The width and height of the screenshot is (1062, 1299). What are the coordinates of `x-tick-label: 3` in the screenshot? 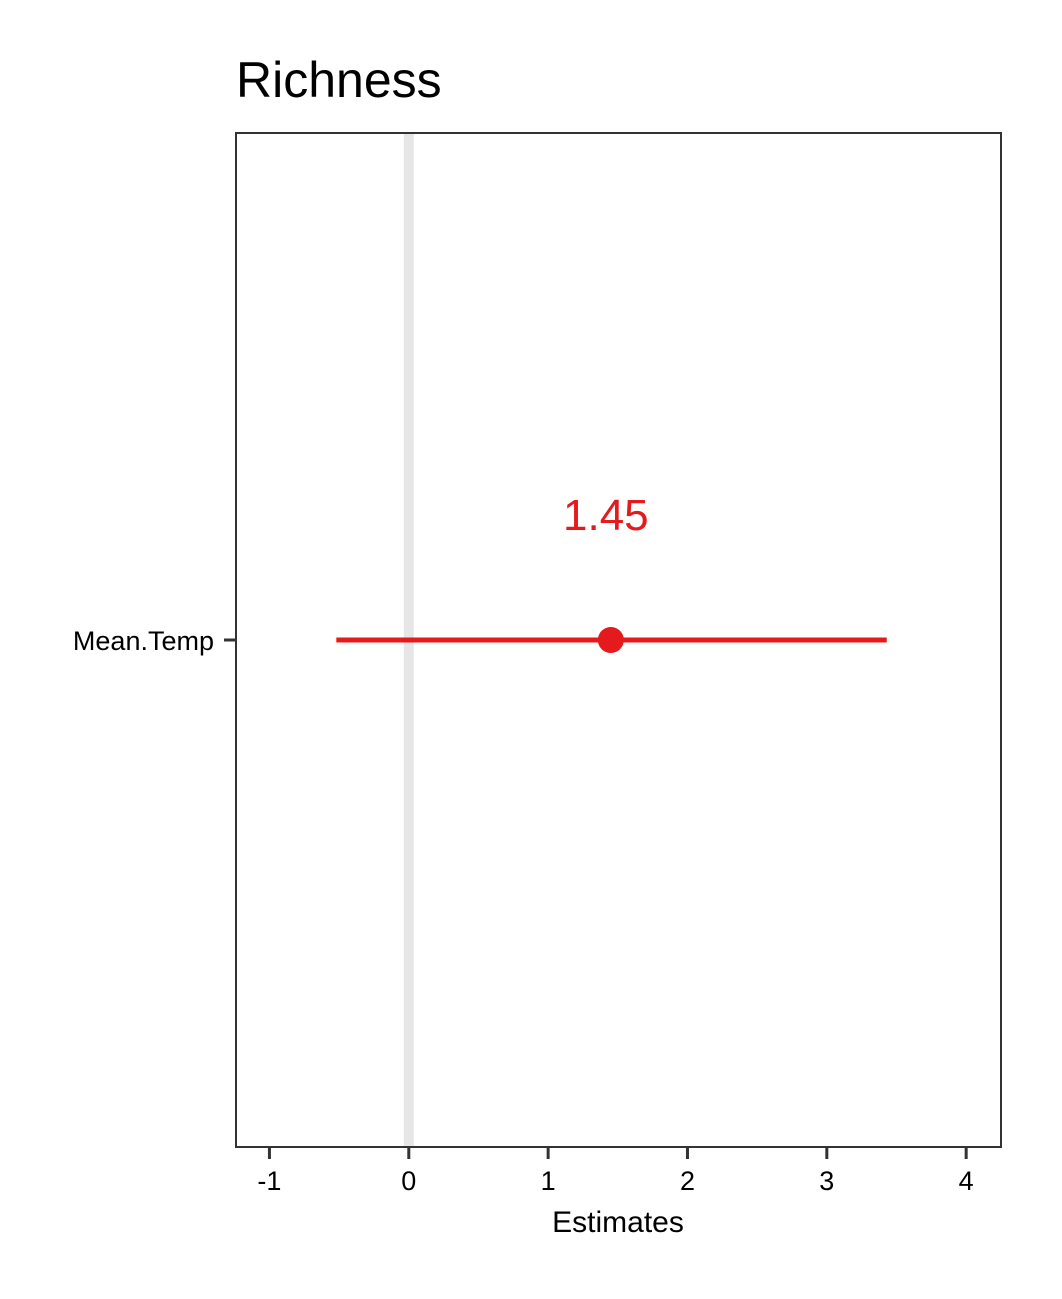 It's located at (826, 1181).